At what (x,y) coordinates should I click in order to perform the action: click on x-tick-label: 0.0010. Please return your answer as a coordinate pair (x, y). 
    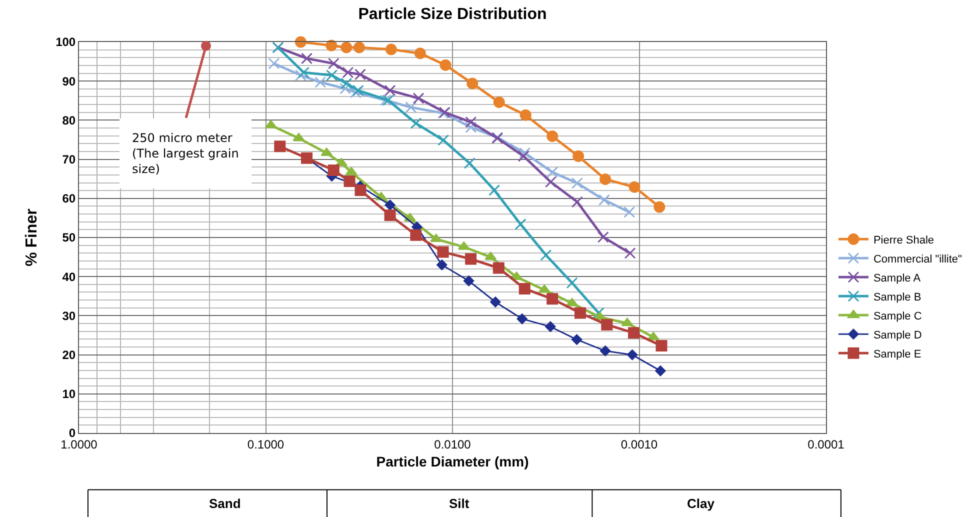
    Looking at the image, I should click on (639, 444).